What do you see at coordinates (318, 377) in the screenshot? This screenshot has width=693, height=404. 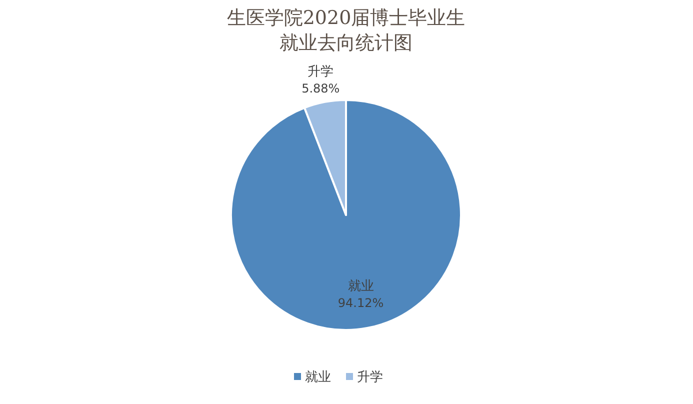 I see `legend-label: 就业` at bounding box center [318, 377].